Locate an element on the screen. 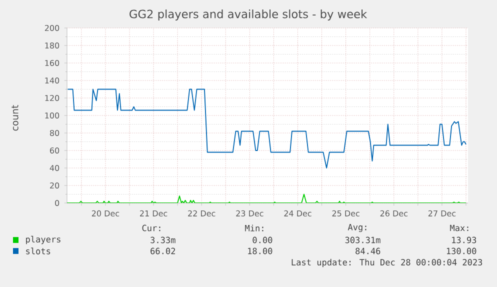  text: 303.31m is located at coordinates (362, 240).